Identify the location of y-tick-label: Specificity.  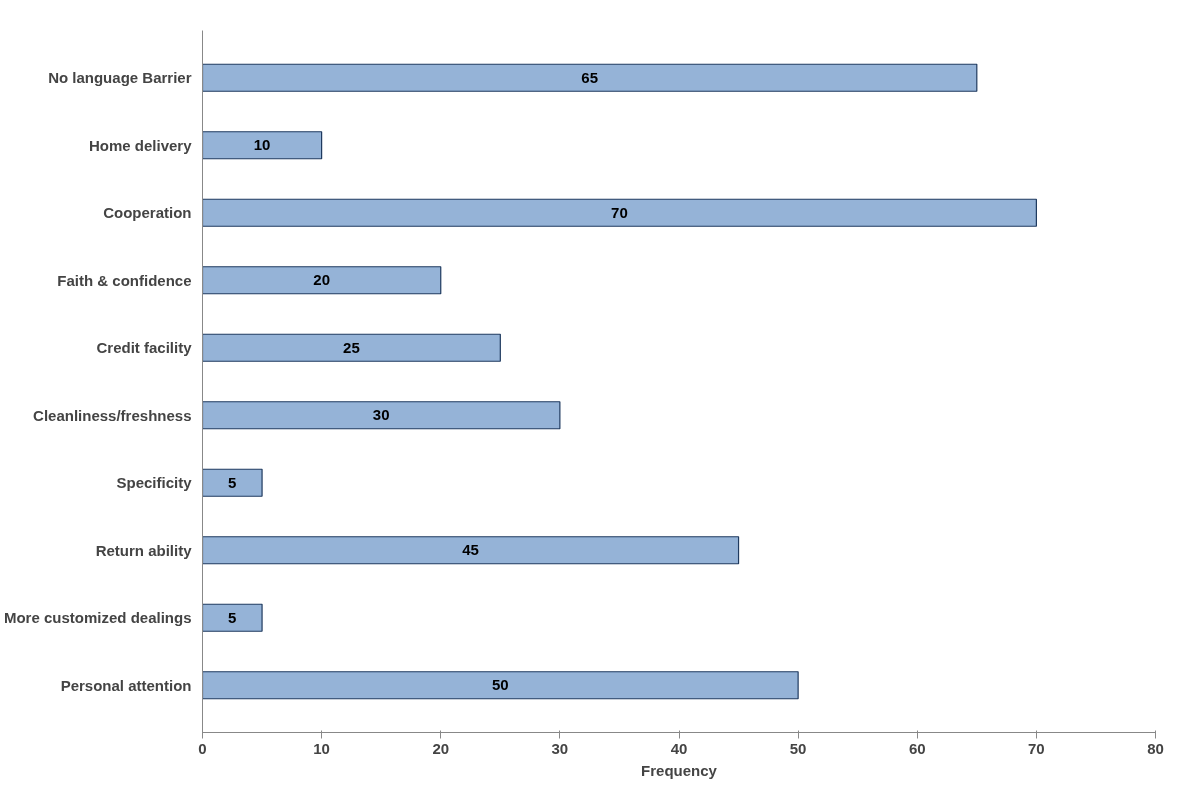
(154, 483).